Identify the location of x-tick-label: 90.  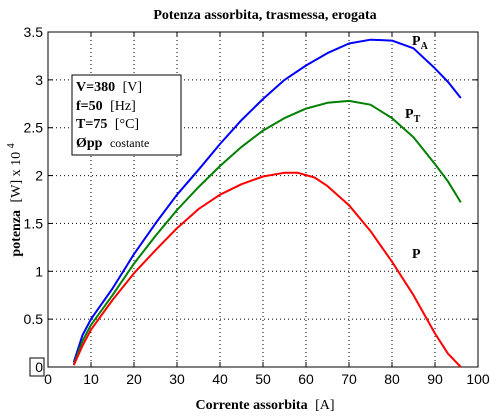
(435, 379).